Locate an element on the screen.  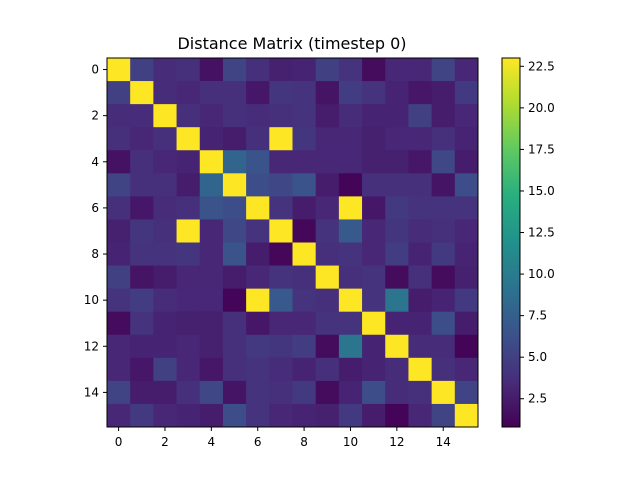
chart-title: Distance Matrix (timestep 0) is located at coordinates (291, 43).